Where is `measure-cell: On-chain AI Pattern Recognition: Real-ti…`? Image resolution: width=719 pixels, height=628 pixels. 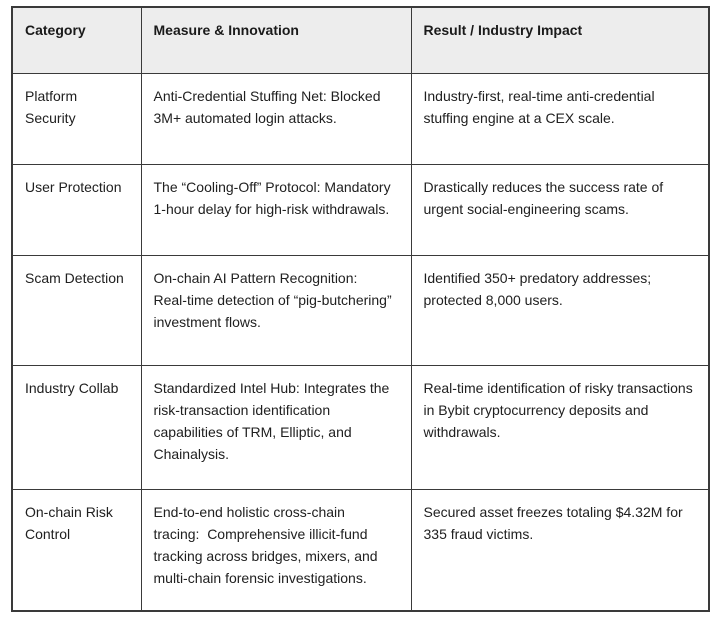
measure-cell: On-chain AI Pattern Recognition: Real-ti… is located at coordinates (276, 310).